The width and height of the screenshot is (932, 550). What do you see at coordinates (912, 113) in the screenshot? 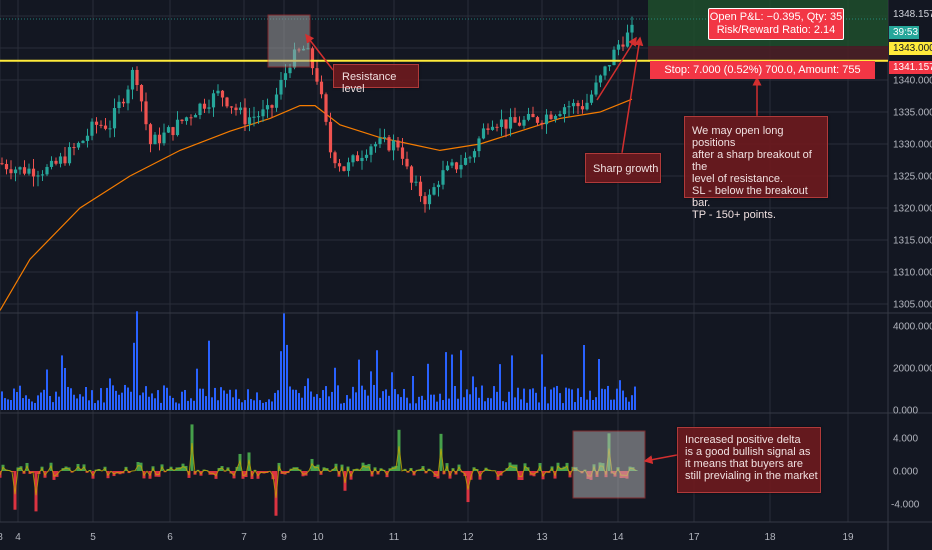
I see `price-tick-label: 1335.000` at bounding box center [912, 113].